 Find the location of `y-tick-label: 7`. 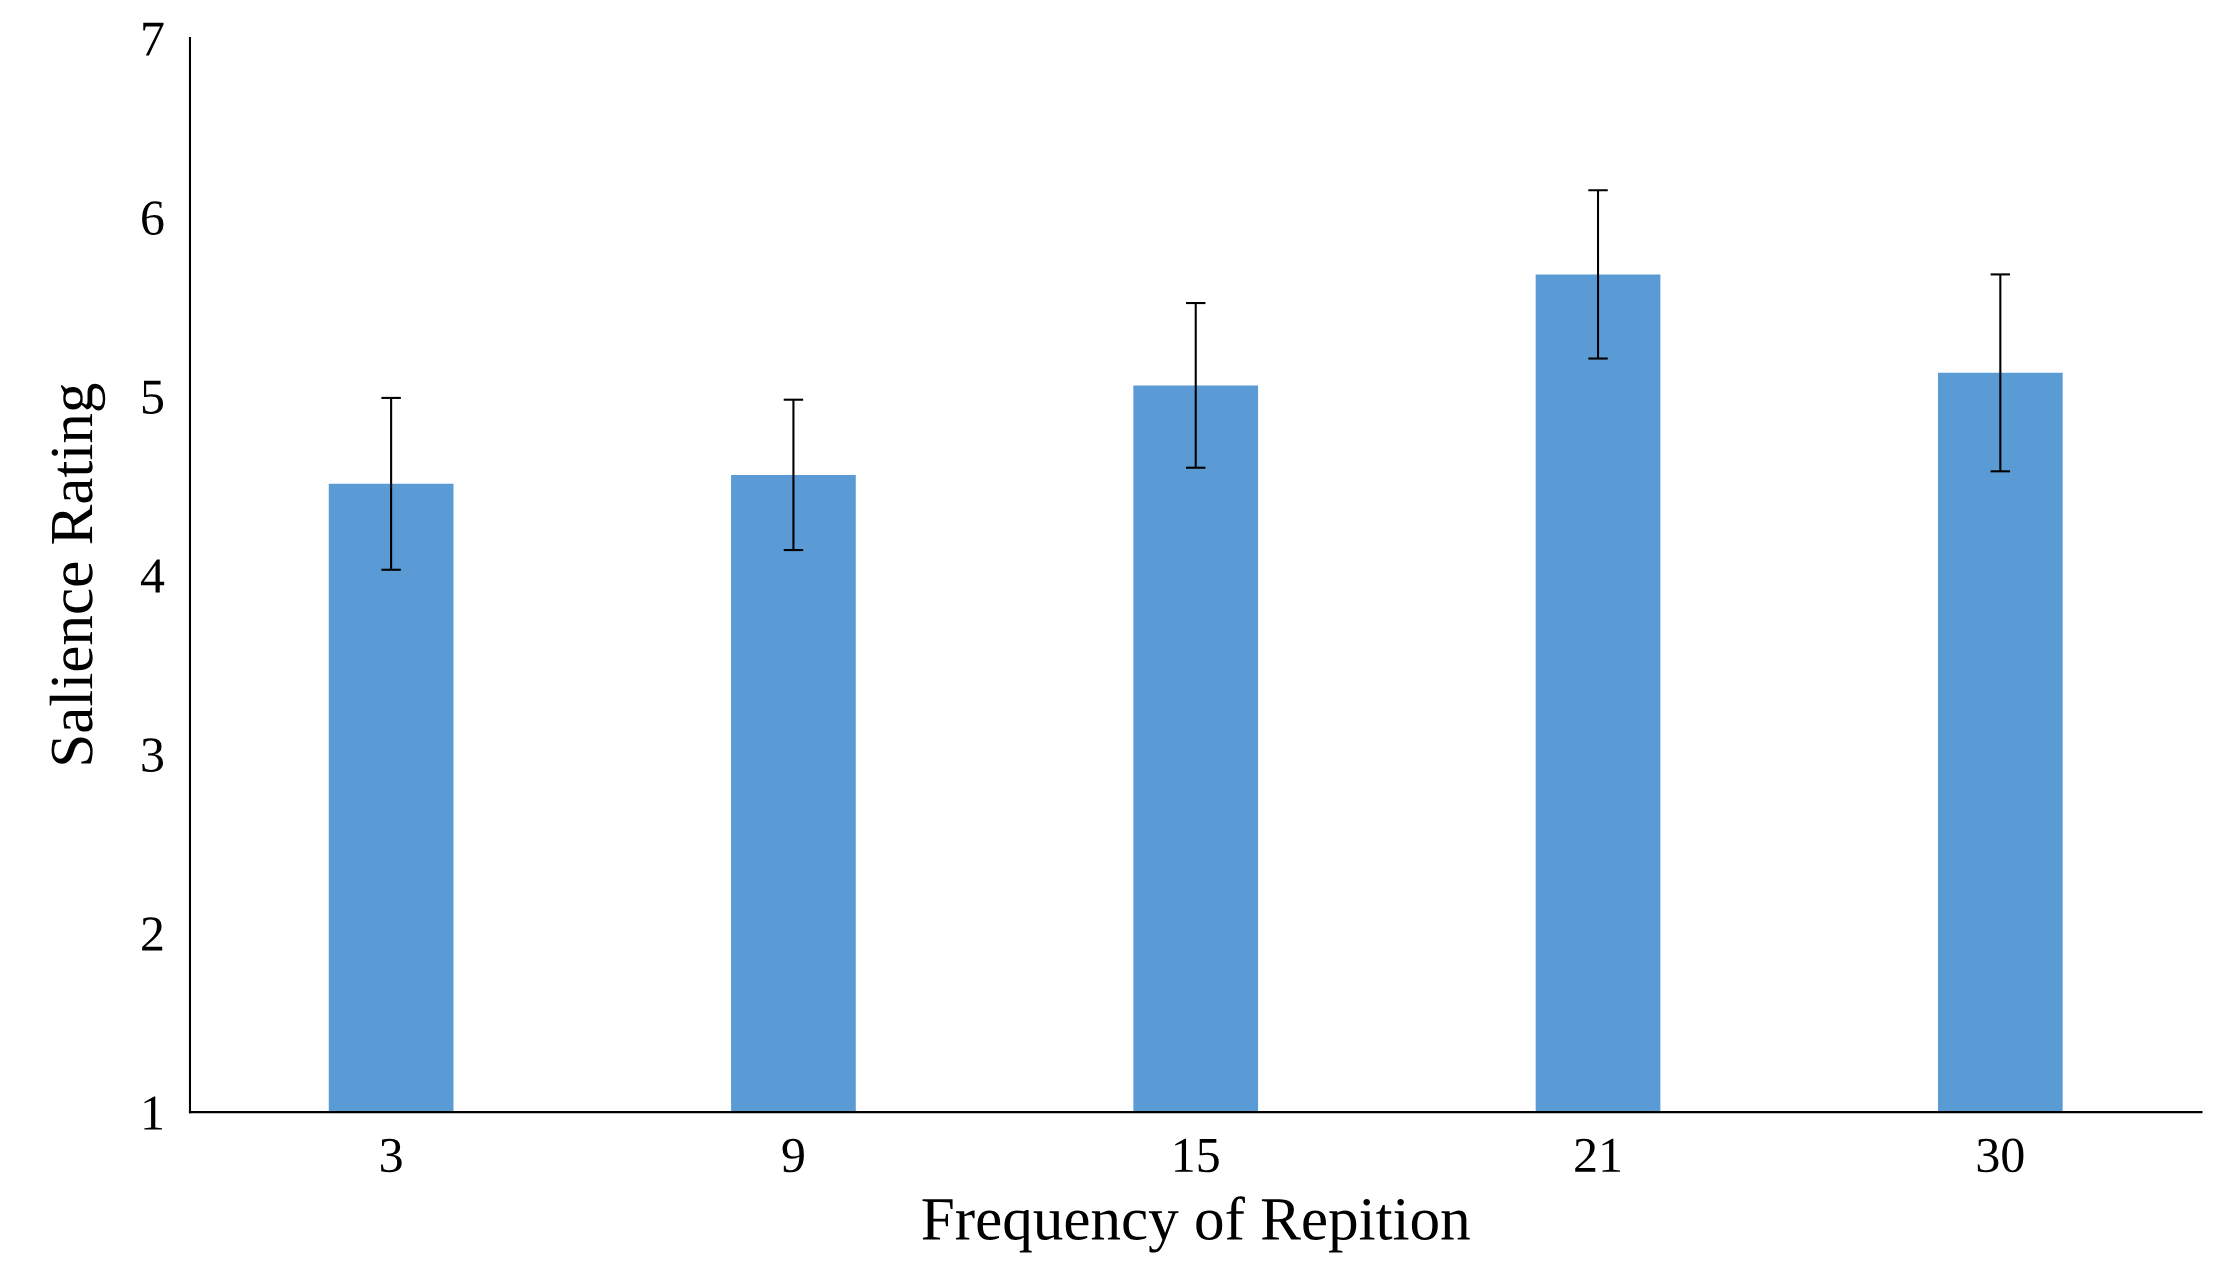

y-tick-label: 7 is located at coordinates (153, 39).